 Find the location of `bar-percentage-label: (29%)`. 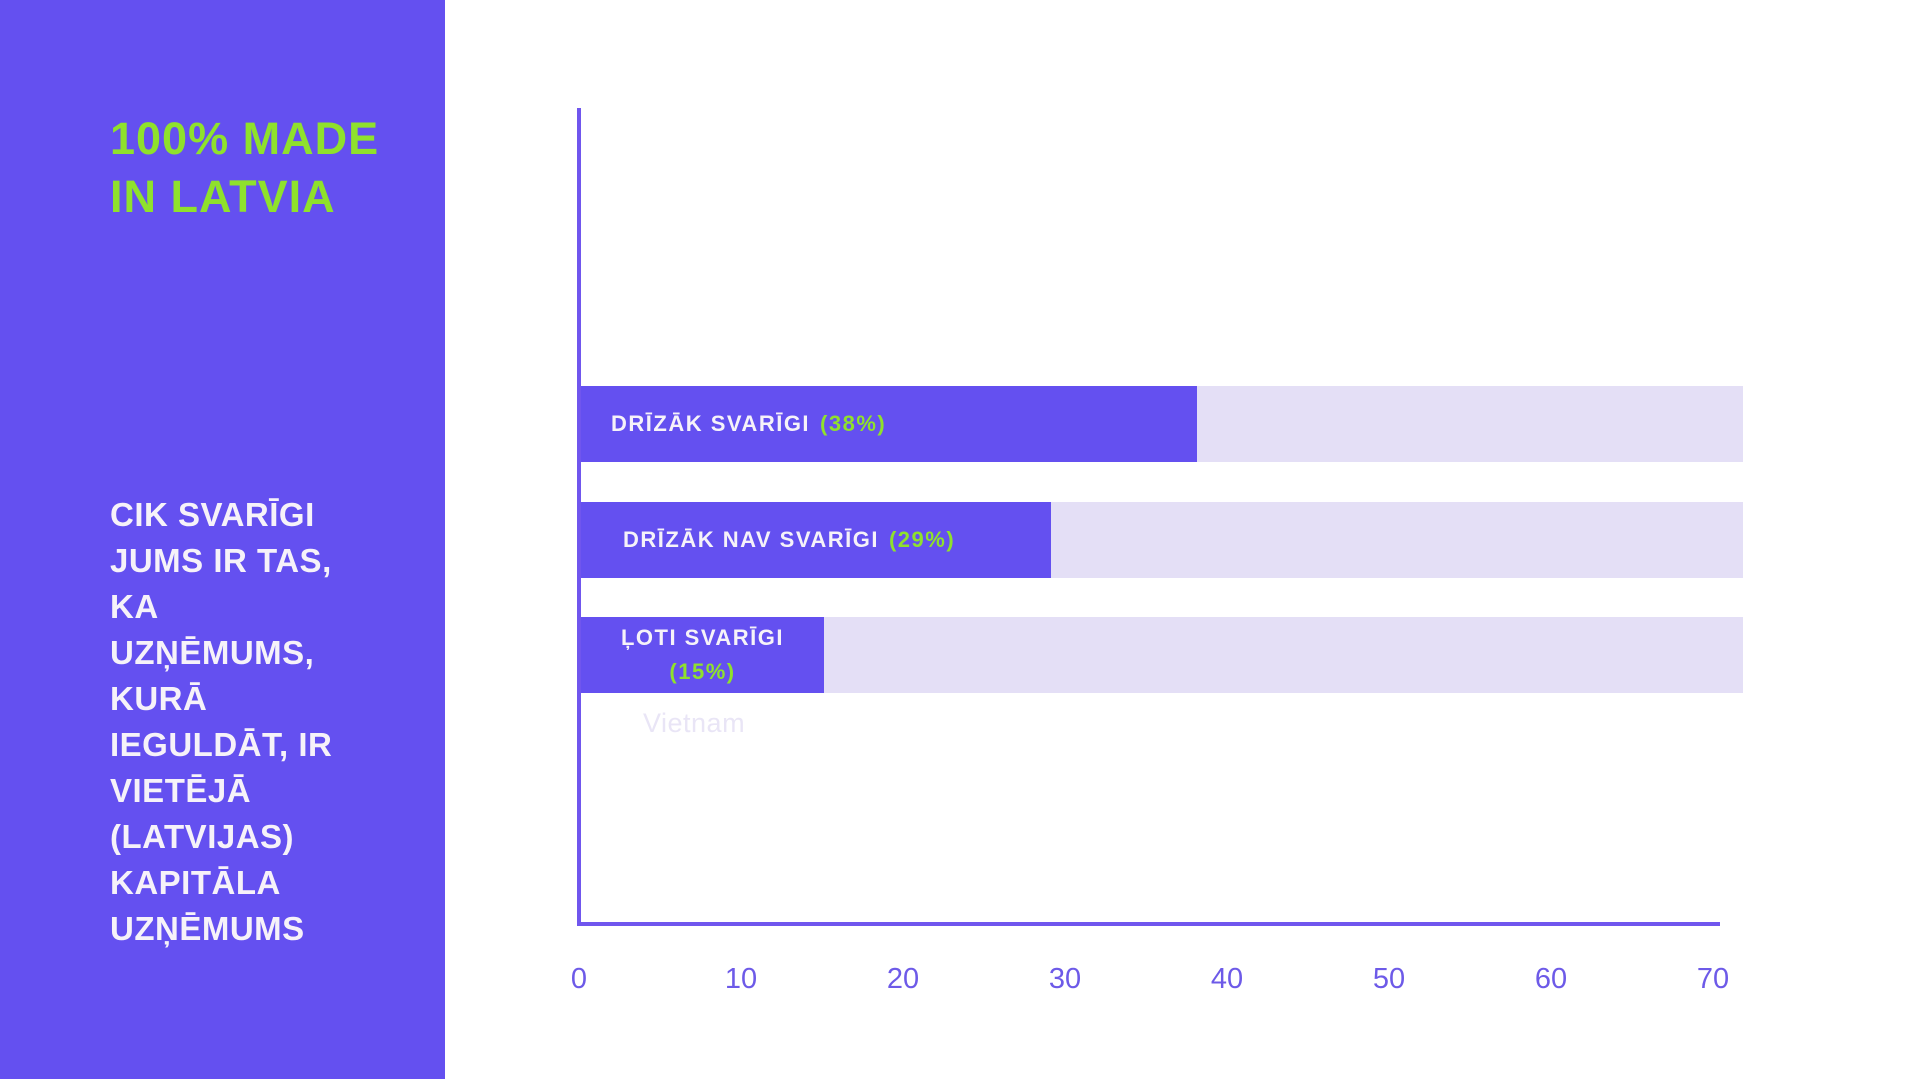

bar-percentage-label: (29%) is located at coordinates (922, 539).